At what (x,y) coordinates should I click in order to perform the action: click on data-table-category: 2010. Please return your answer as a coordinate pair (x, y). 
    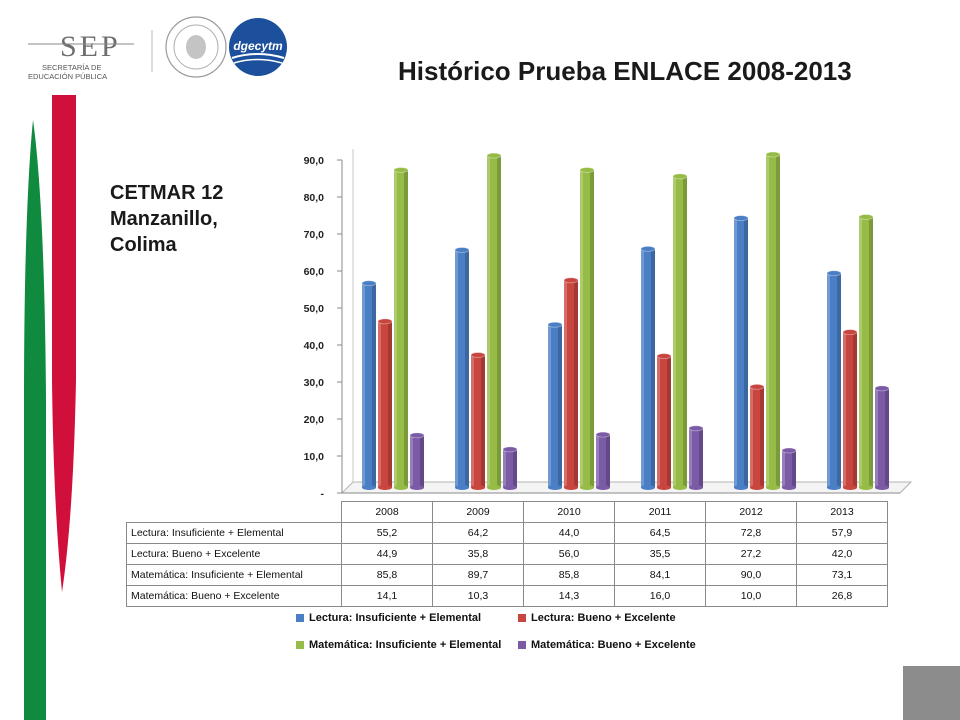
    Looking at the image, I should click on (569, 512).